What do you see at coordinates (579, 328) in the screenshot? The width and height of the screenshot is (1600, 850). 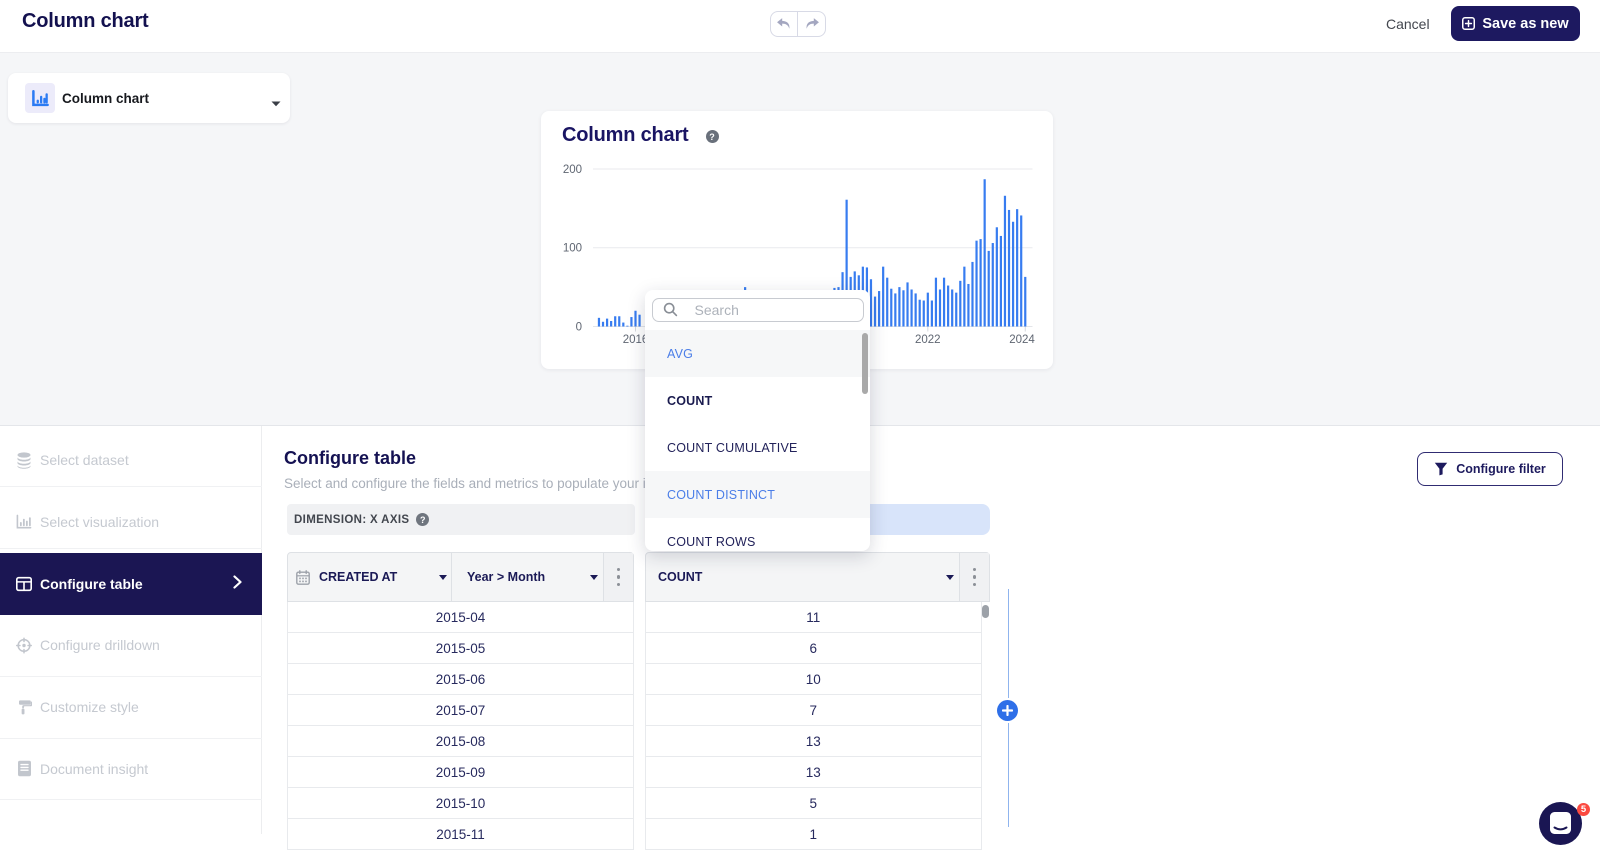 I see `svg-text: 0` at bounding box center [579, 328].